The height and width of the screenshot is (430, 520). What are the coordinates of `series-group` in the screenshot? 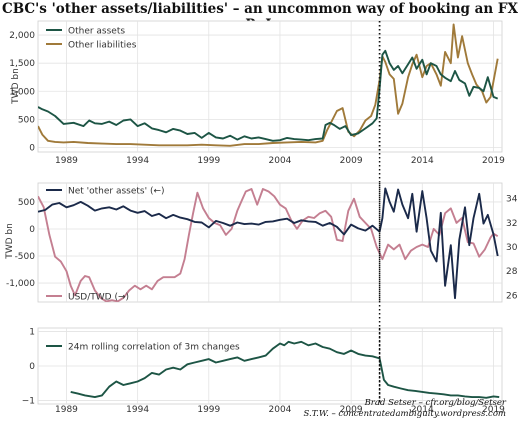 It's located at (285, 369).